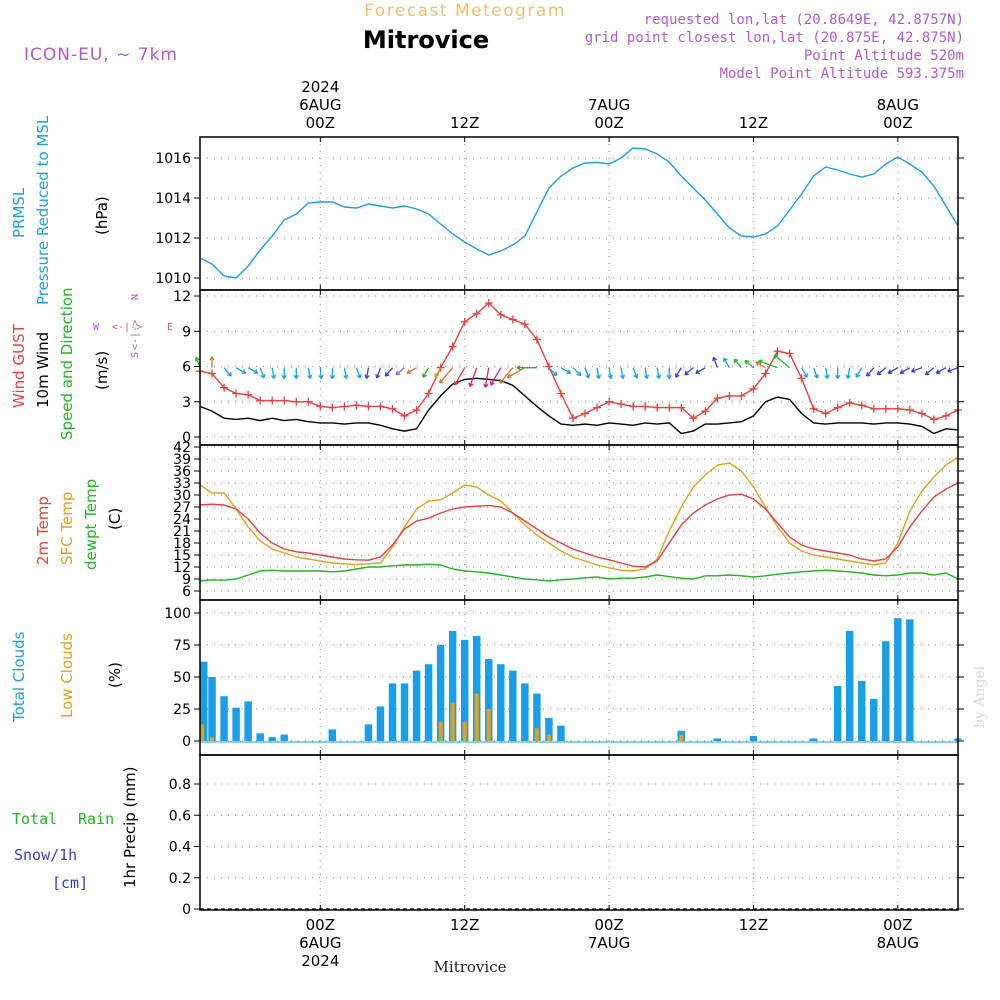  I want to click on ytick-label-temperature-5: 21, so click(182, 532).